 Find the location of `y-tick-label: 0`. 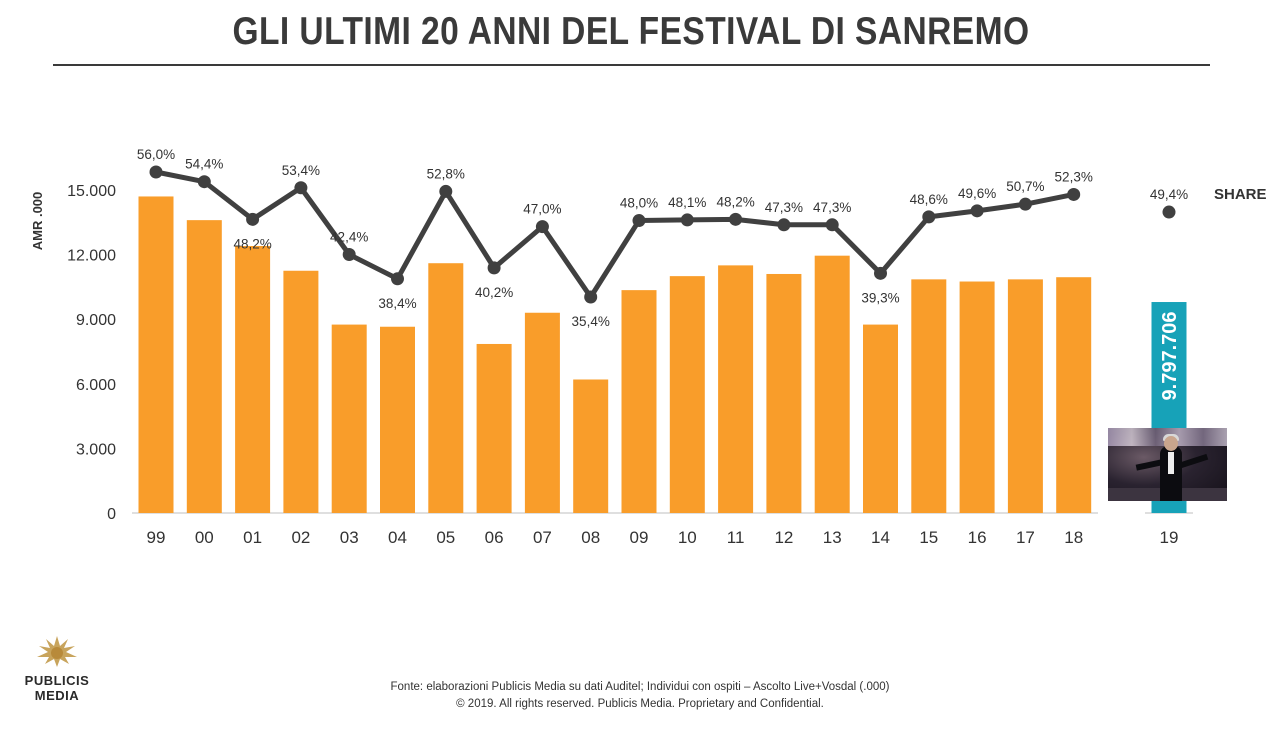

y-tick-label: 0 is located at coordinates (111, 514).